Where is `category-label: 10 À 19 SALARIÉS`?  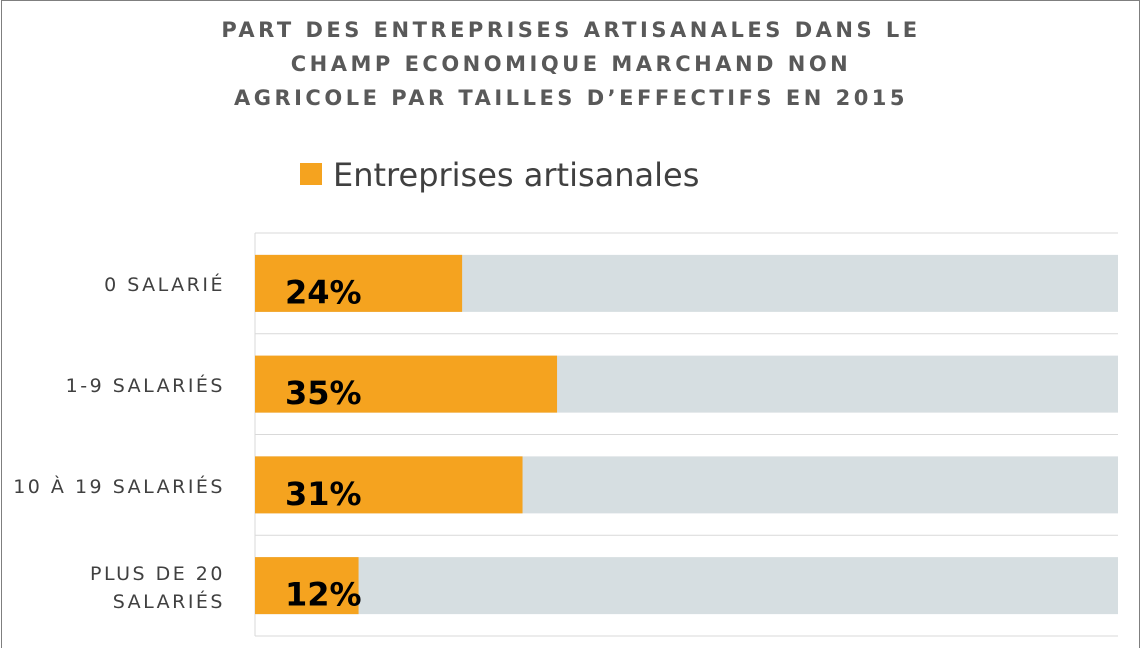
category-label: 10 À 19 SALARIÉS is located at coordinates (119, 486).